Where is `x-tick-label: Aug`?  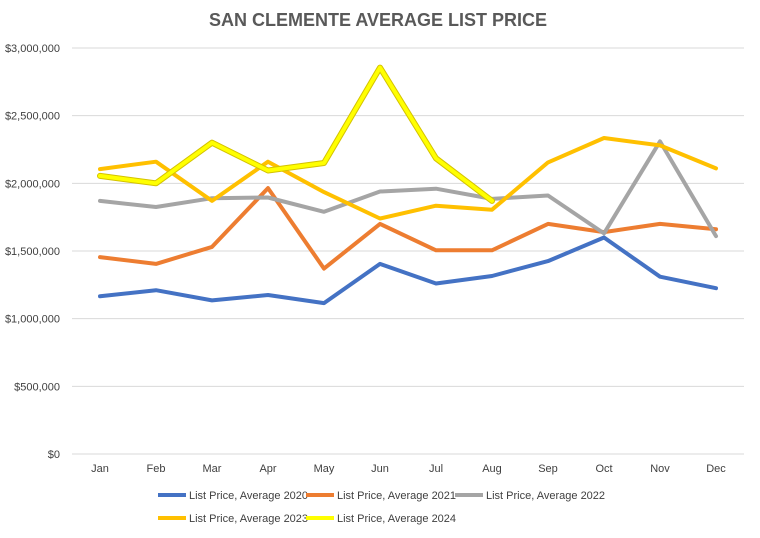 x-tick-label: Aug is located at coordinates (492, 469).